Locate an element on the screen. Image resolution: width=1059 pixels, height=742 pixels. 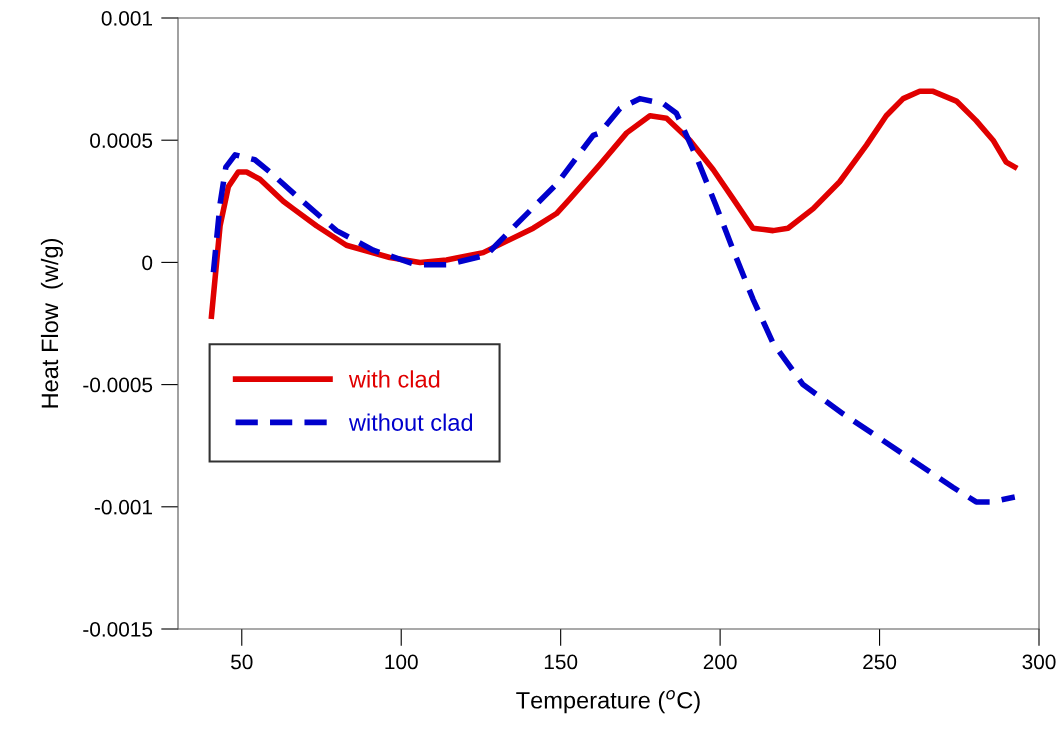
x-tick-label: 50 is located at coordinates (242, 662).